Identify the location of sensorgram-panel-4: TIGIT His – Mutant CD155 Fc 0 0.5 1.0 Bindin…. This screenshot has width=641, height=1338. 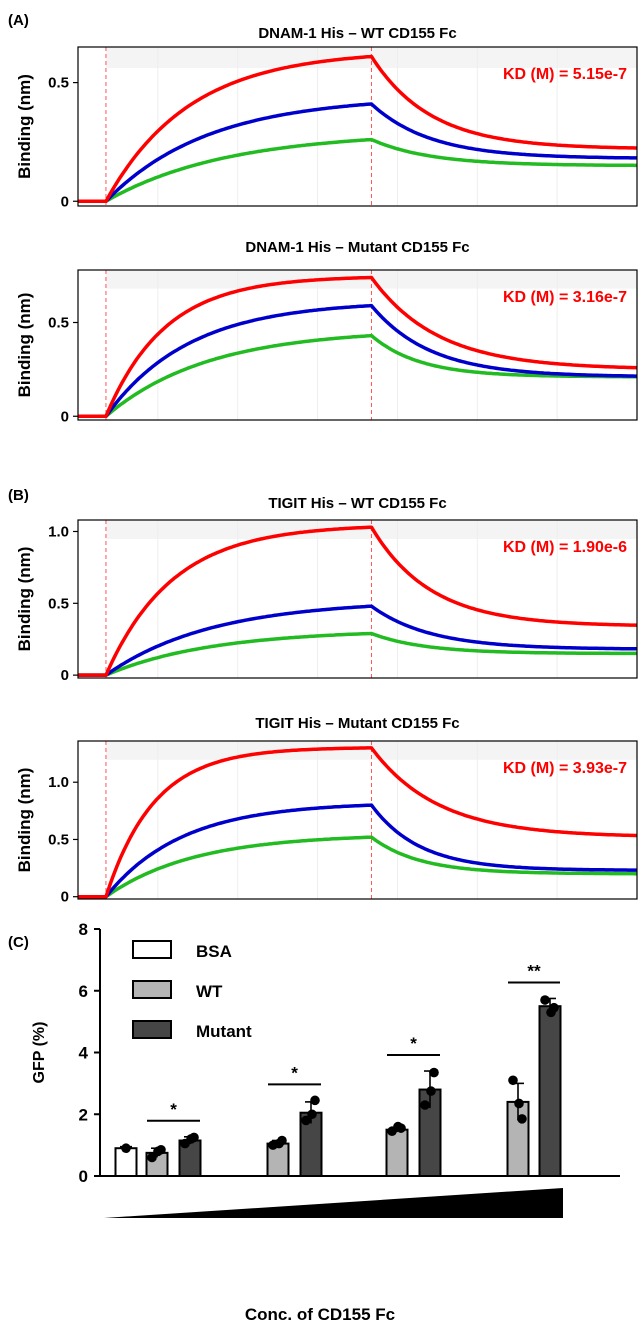
(326, 810).